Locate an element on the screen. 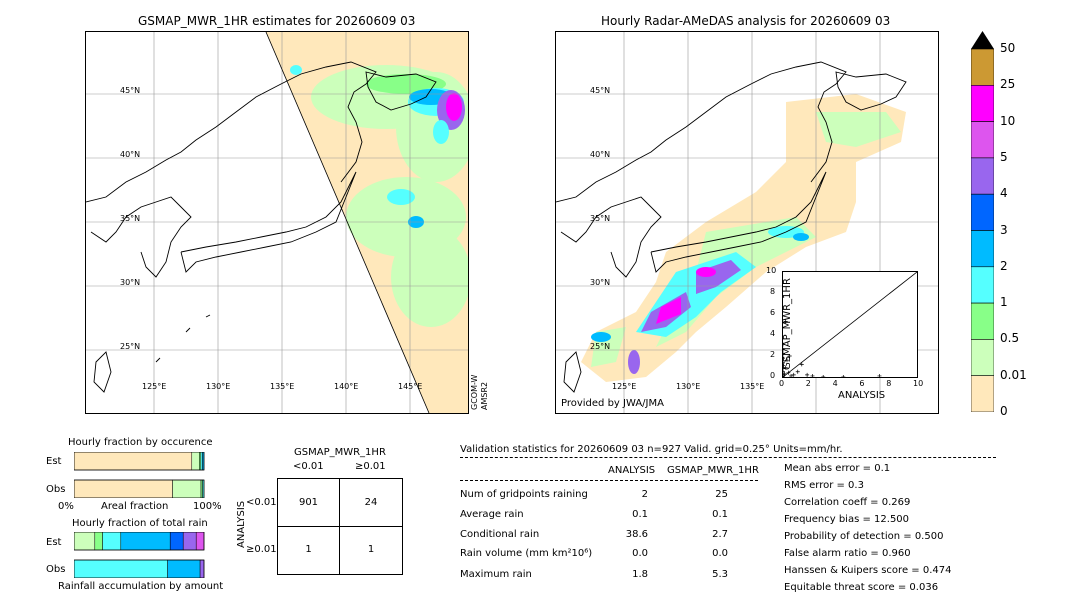  colorbar-label: 50 is located at coordinates (1008, 48).